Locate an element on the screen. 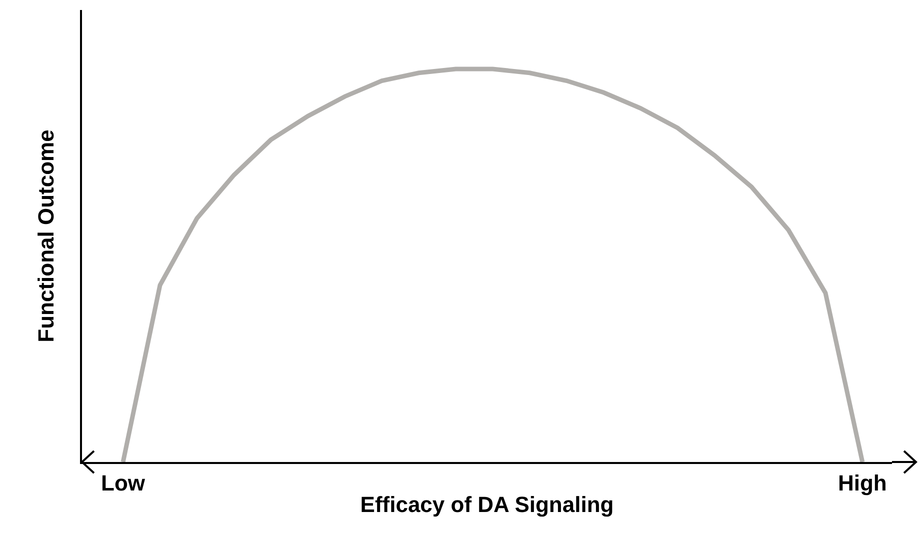 The image size is (922, 541). x-tick-label: Low is located at coordinates (123, 483).